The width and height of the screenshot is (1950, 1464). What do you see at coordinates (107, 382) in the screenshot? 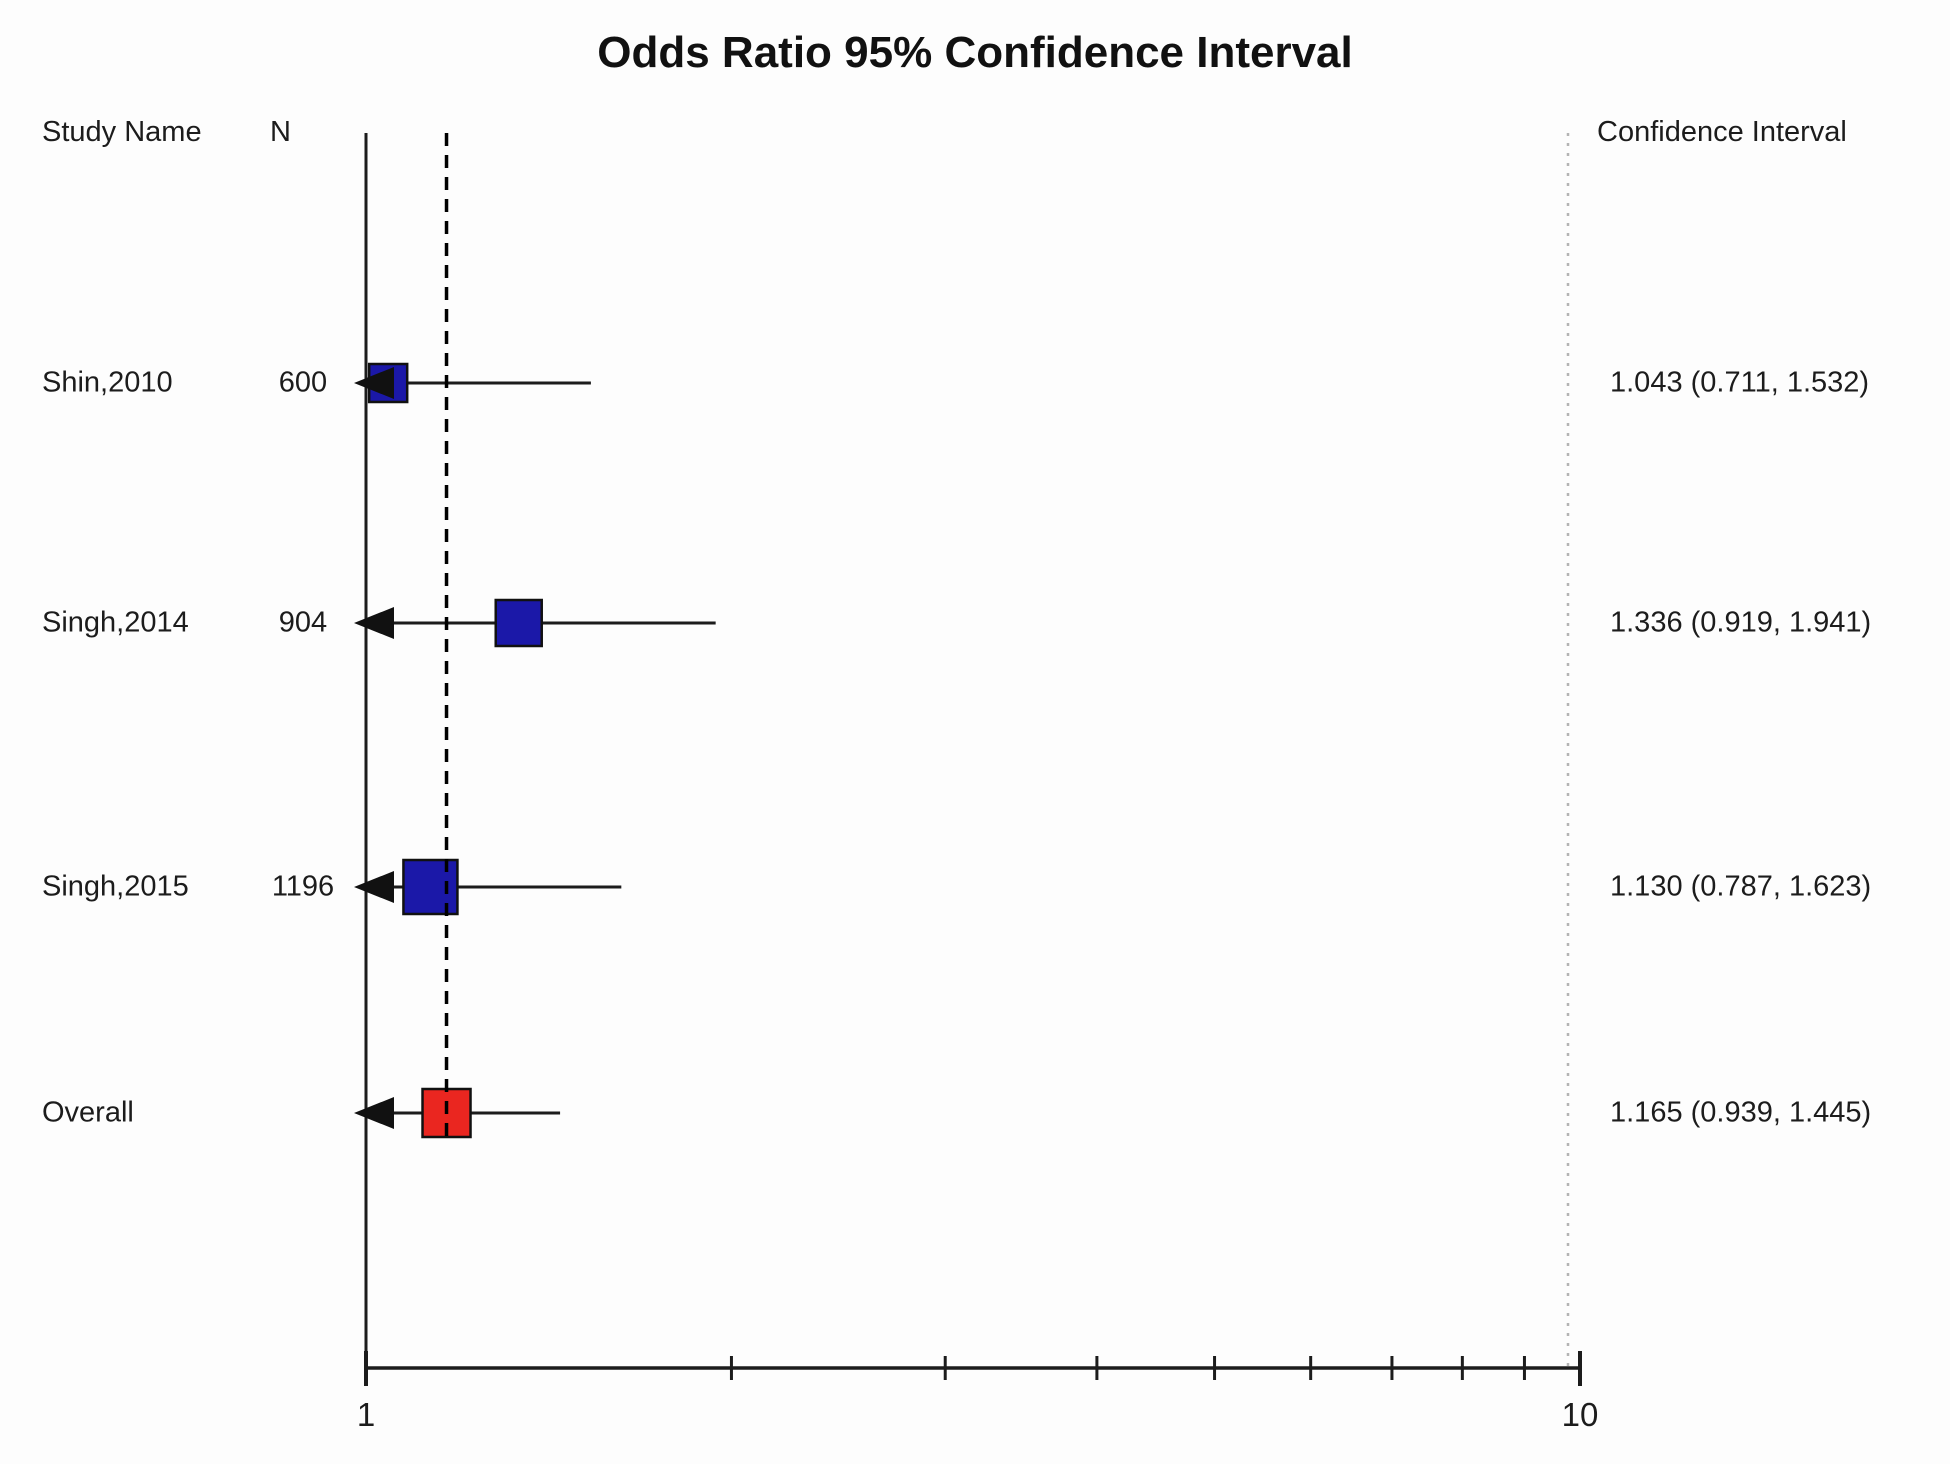
I see `study-name-label: Shin,2010` at bounding box center [107, 382].